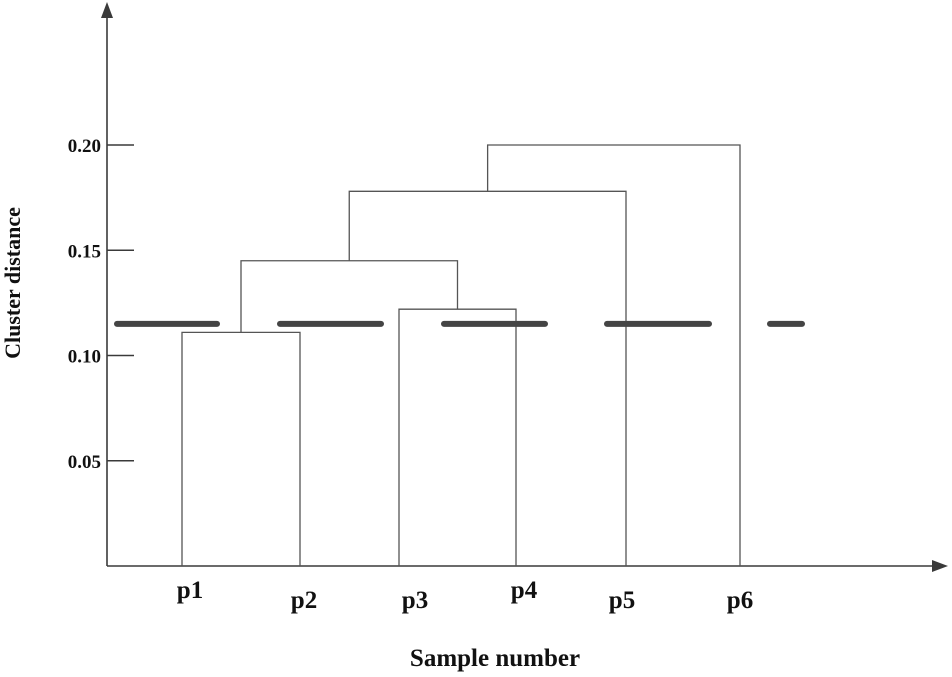 This screenshot has height=677, width=952. I want to click on y-axis-arrow, so click(107, 10).